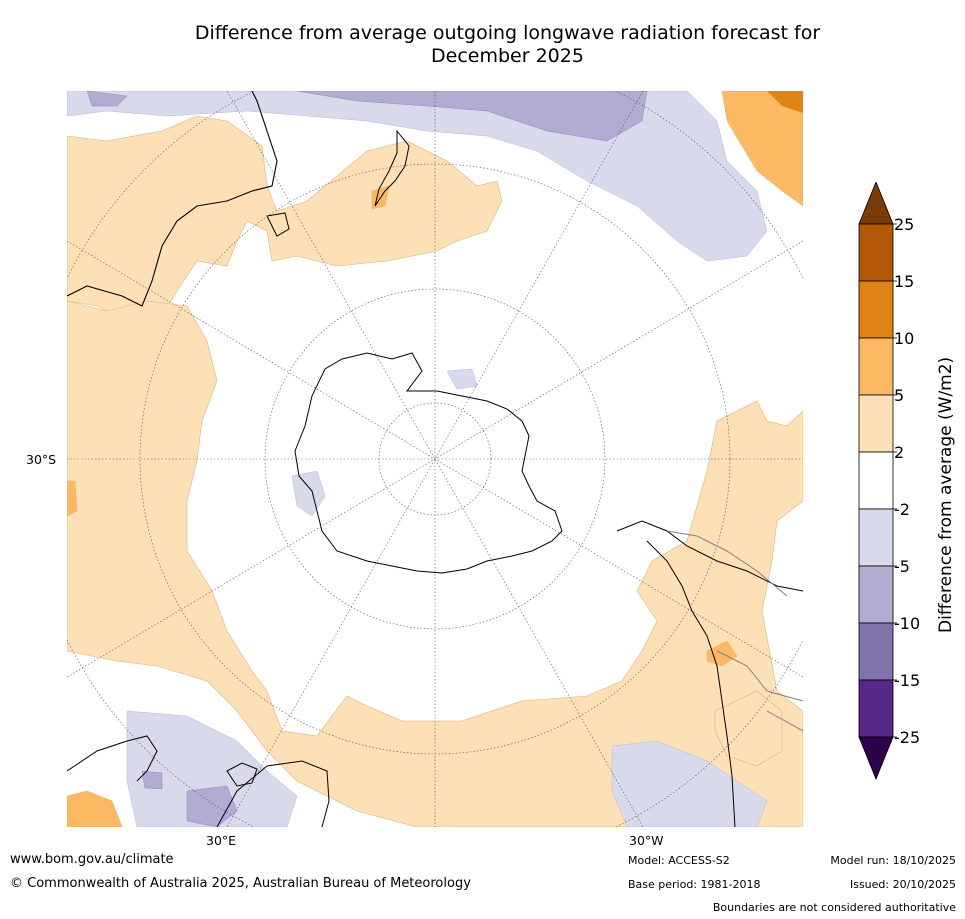 This screenshot has height=919, width=965. Describe the element at coordinates (904, 338) in the screenshot. I see `colorbar-tick-label: 10` at that location.